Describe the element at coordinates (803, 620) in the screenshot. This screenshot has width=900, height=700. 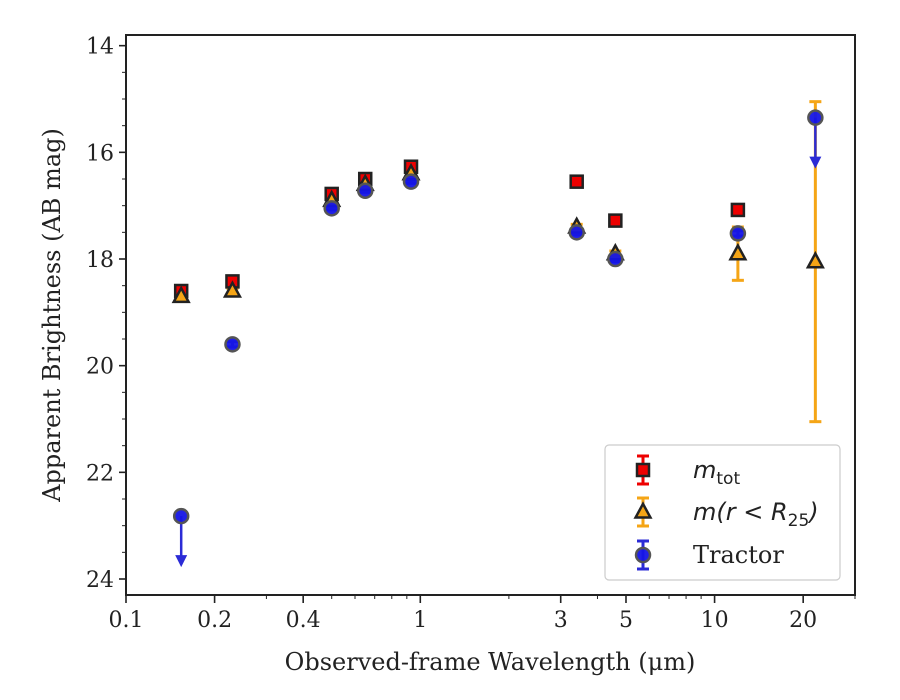
I see `x-tick-label: 20` at that location.